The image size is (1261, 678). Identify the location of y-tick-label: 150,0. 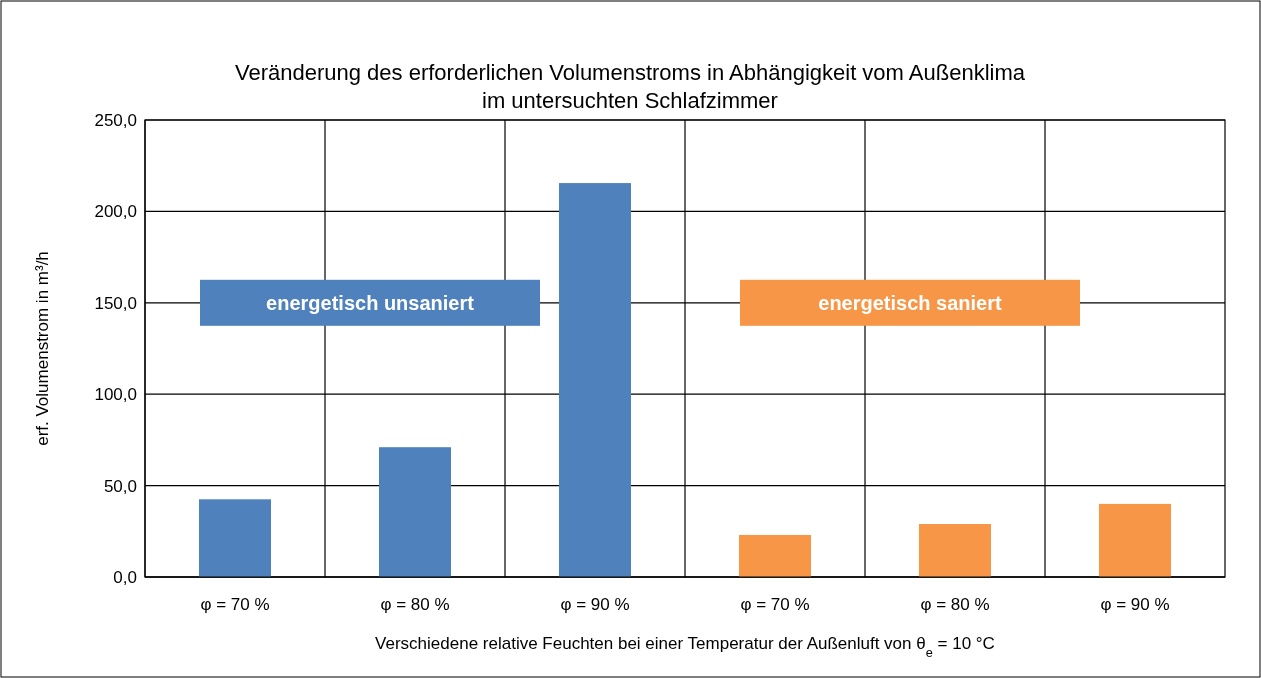
(115, 303).